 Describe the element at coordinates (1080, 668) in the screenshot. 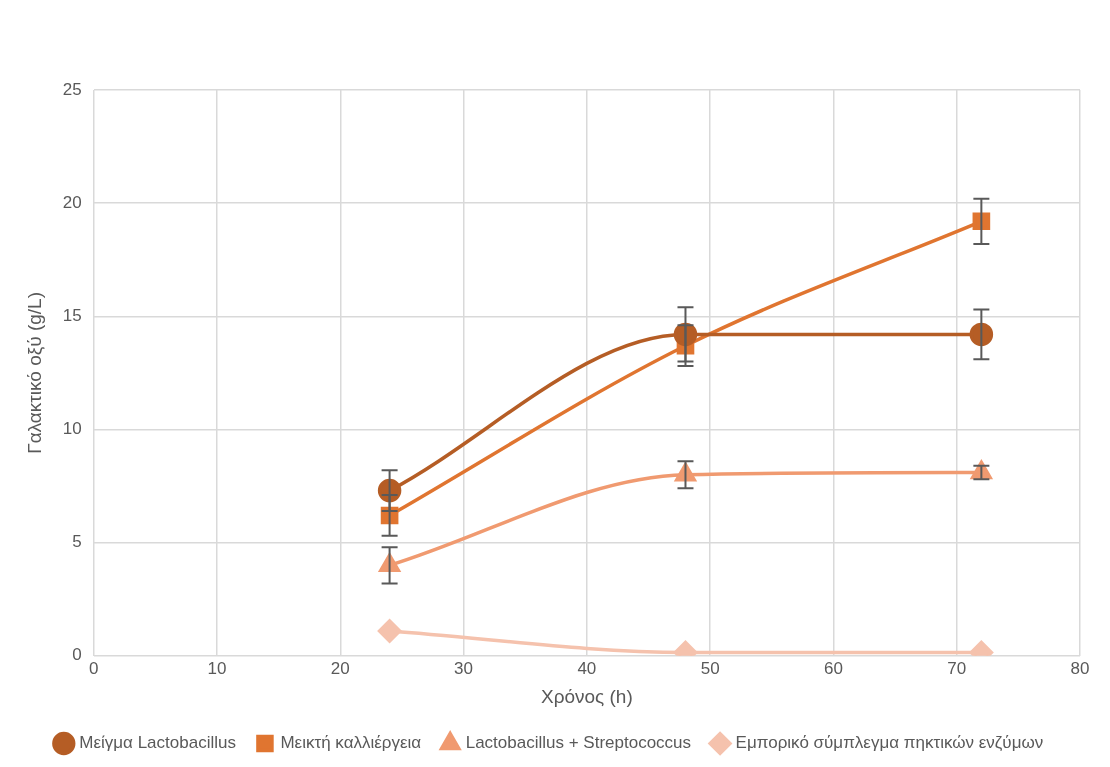

I see `x-tick-label: 80` at that location.